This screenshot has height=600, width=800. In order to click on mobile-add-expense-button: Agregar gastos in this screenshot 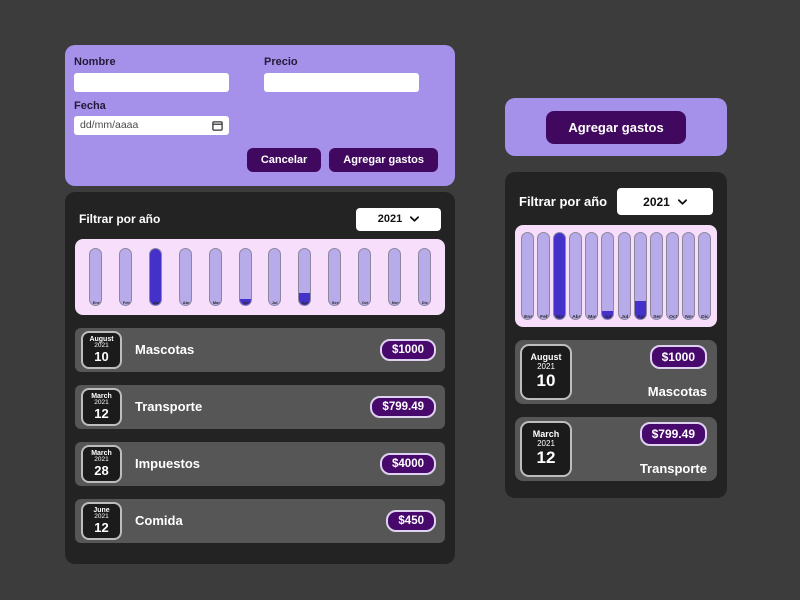, I will do `click(616, 127)`.